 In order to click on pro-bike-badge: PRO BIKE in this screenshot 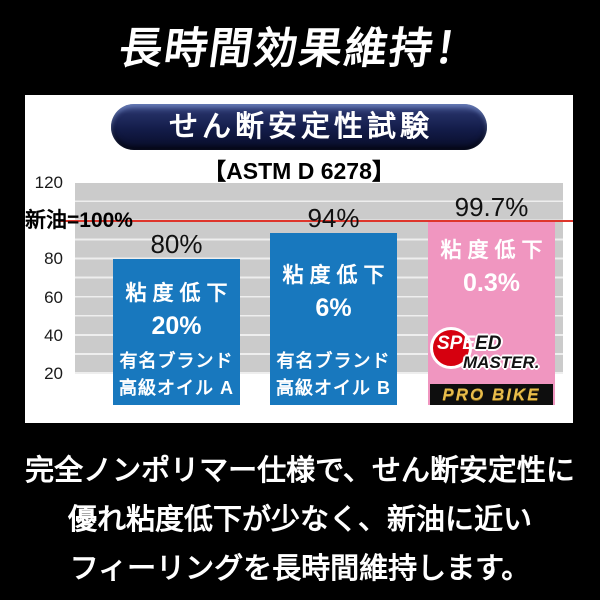, I will do `click(491, 394)`.